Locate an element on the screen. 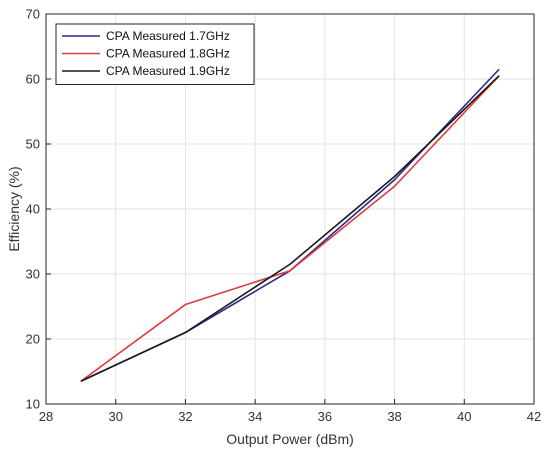 This screenshot has width=550, height=453. x-tick-label: 38 is located at coordinates (394, 416).